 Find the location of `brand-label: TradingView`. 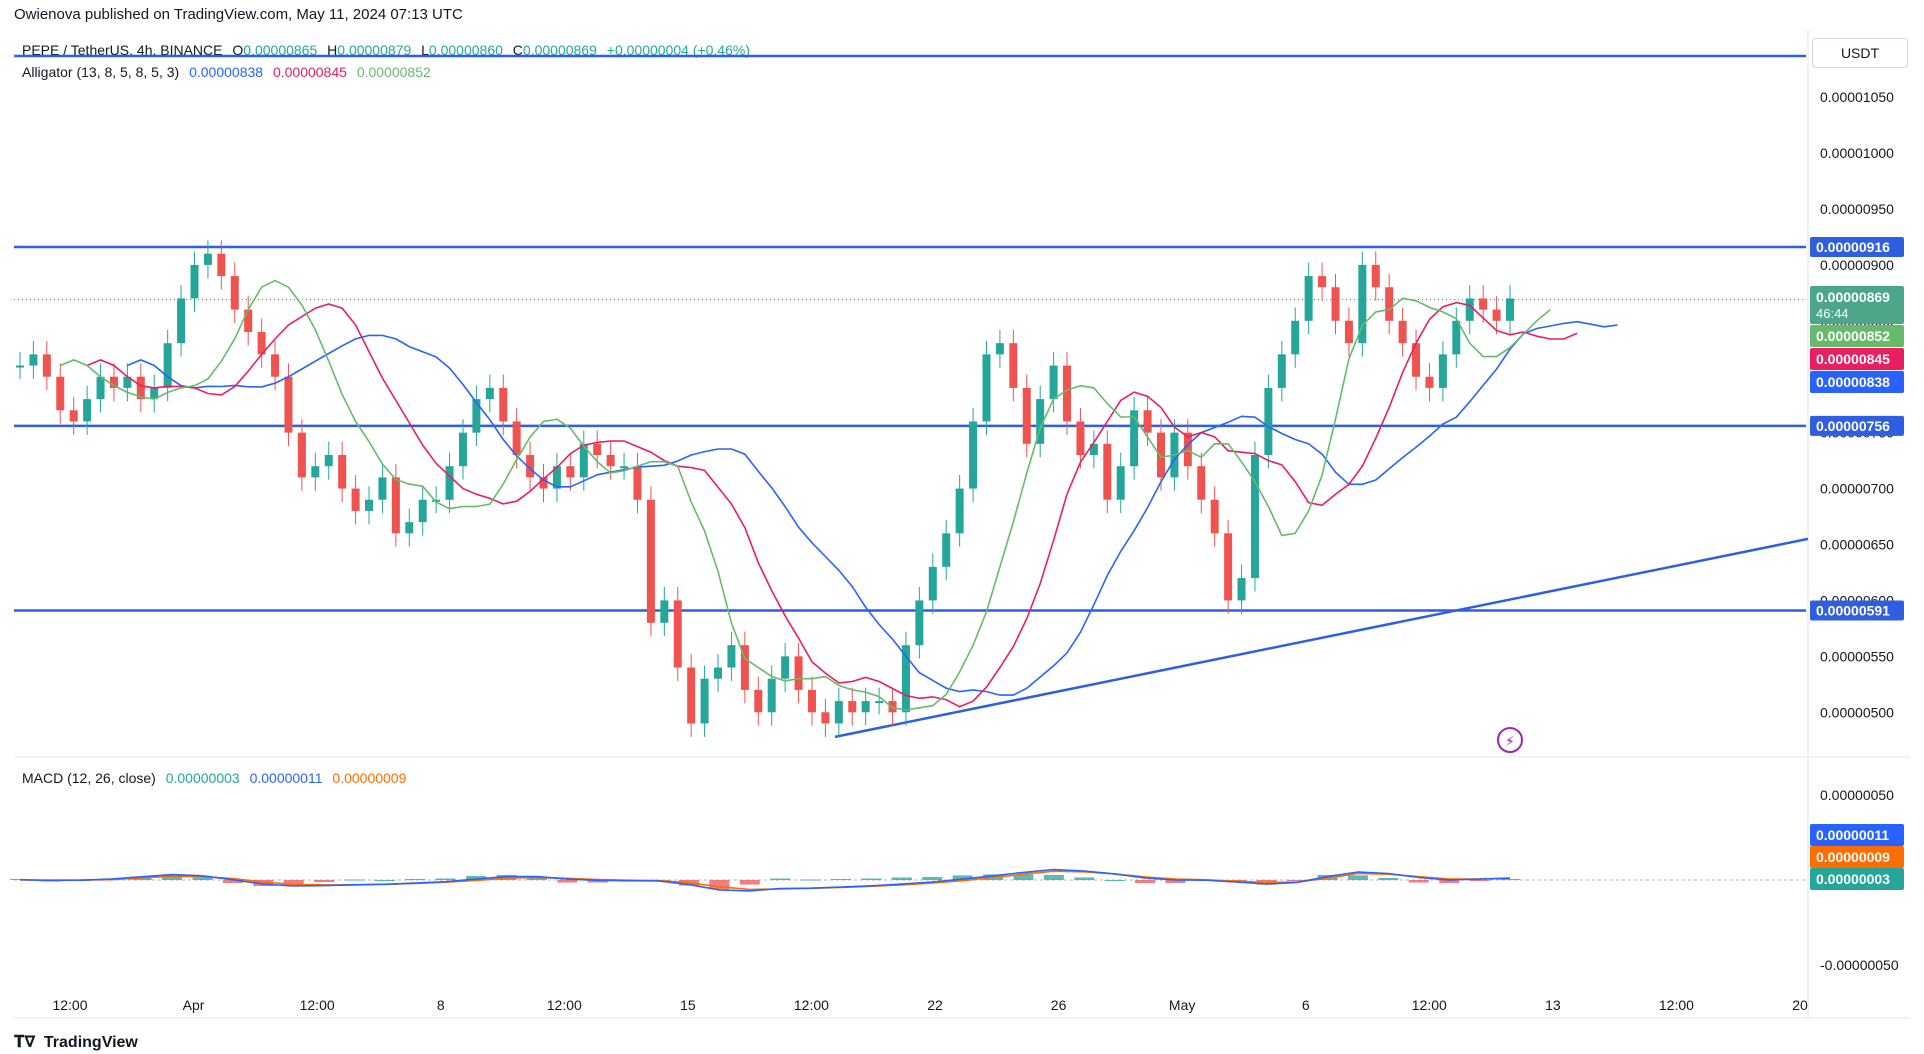

brand-label: TradingView is located at coordinates (90, 1042).